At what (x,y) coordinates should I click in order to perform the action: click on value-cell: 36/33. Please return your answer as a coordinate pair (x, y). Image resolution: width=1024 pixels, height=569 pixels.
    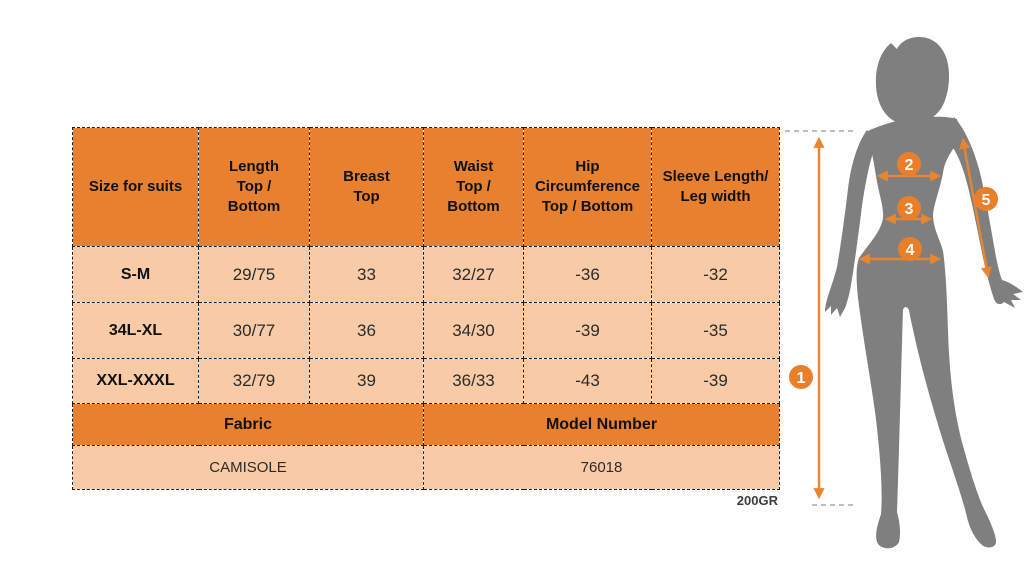
    Looking at the image, I should click on (473, 381).